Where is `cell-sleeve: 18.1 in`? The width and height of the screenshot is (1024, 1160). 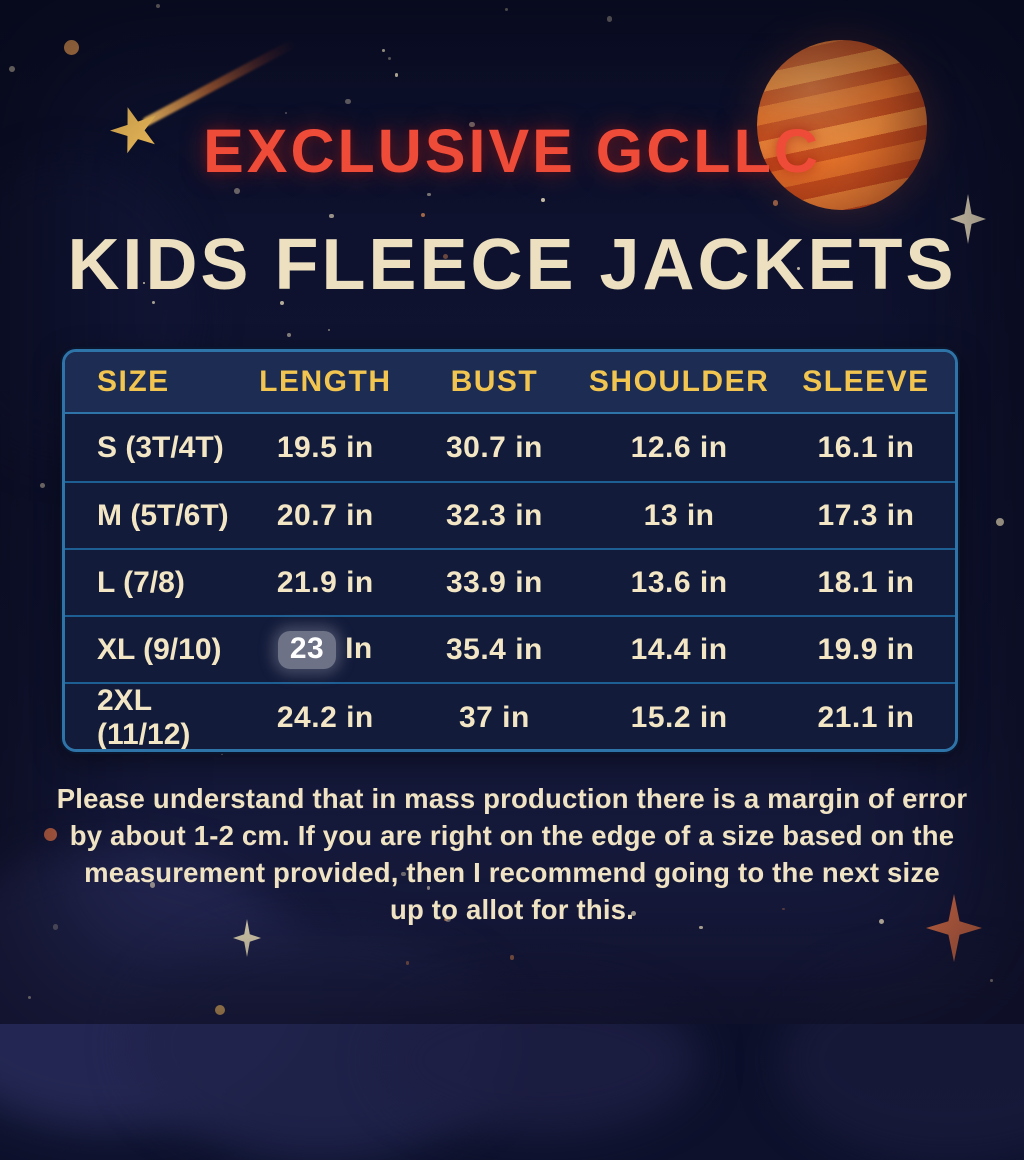 cell-sleeve: 18.1 in is located at coordinates (866, 582).